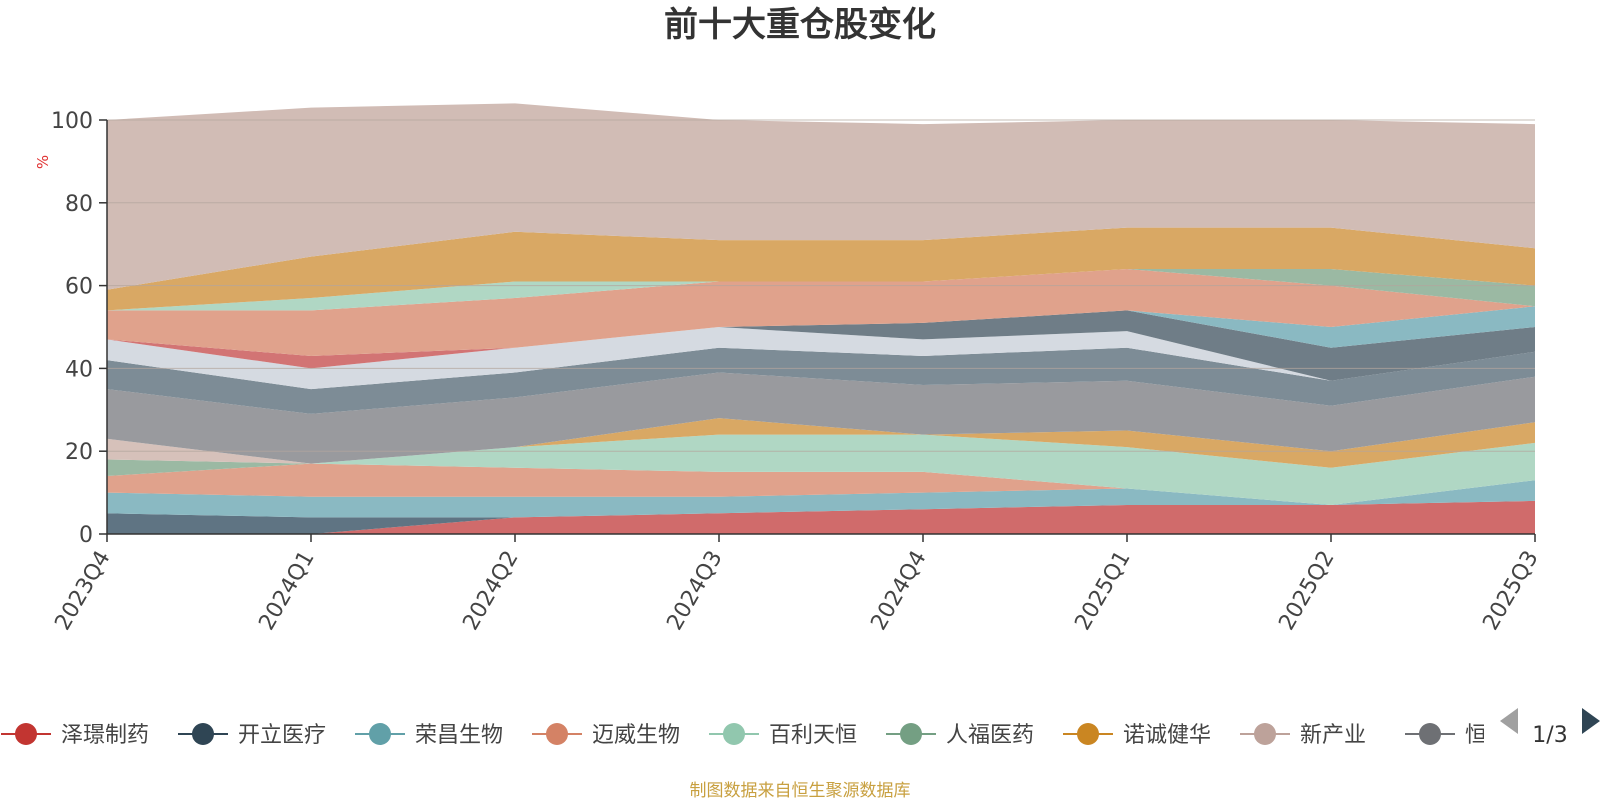 This screenshot has width=1600, height=800. I want to click on y-tick-label-60: 60, so click(79, 287).